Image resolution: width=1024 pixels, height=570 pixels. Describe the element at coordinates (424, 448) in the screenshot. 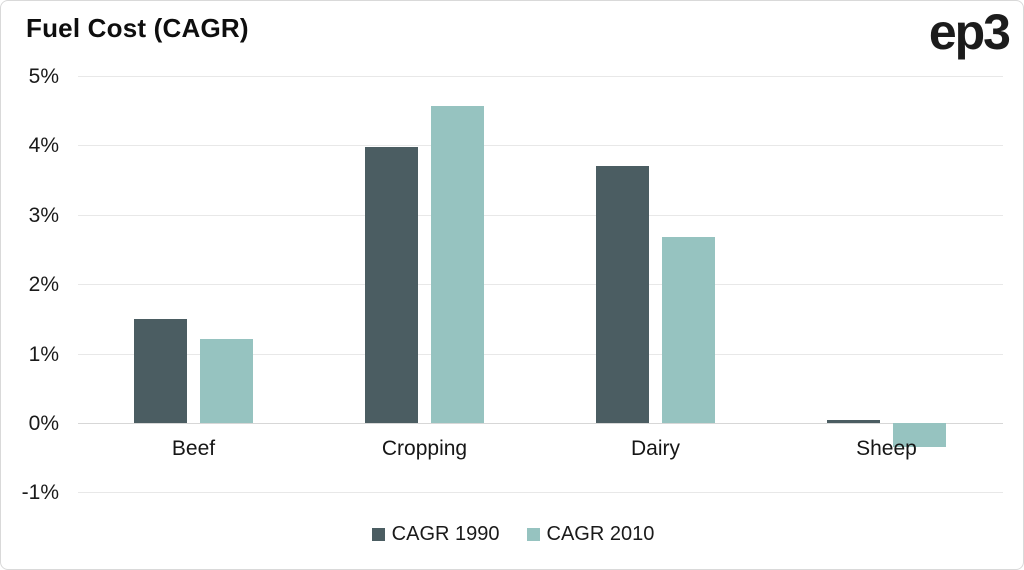

I see `x-category-label-cropping: Cropping` at that location.